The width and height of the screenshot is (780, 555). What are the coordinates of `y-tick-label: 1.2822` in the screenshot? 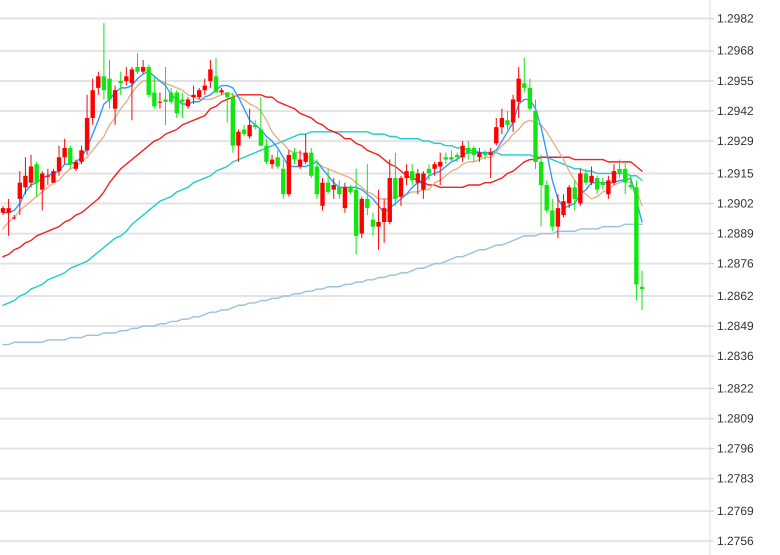 It's located at (735, 388).